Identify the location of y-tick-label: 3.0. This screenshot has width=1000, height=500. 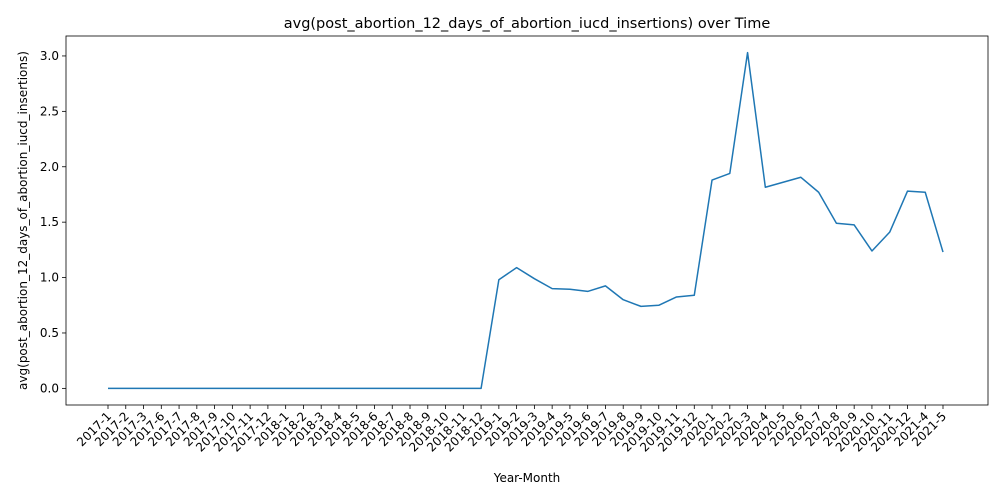
(49, 56).